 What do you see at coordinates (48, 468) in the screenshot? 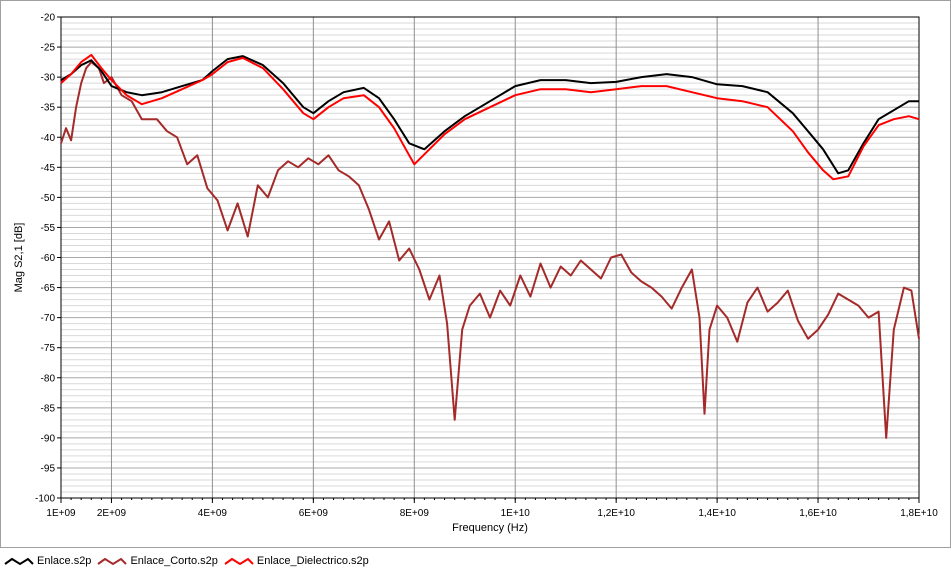
I see `y-tick-label: -95` at bounding box center [48, 468].